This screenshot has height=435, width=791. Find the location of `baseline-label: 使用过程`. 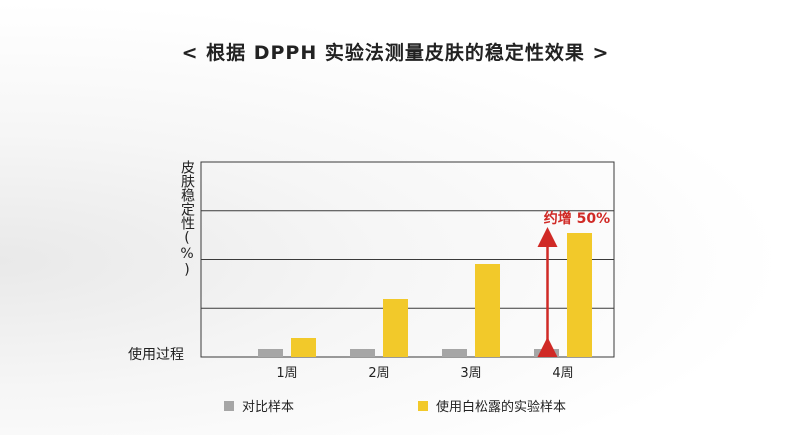

baseline-label: 使用过程 is located at coordinates (156, 355).